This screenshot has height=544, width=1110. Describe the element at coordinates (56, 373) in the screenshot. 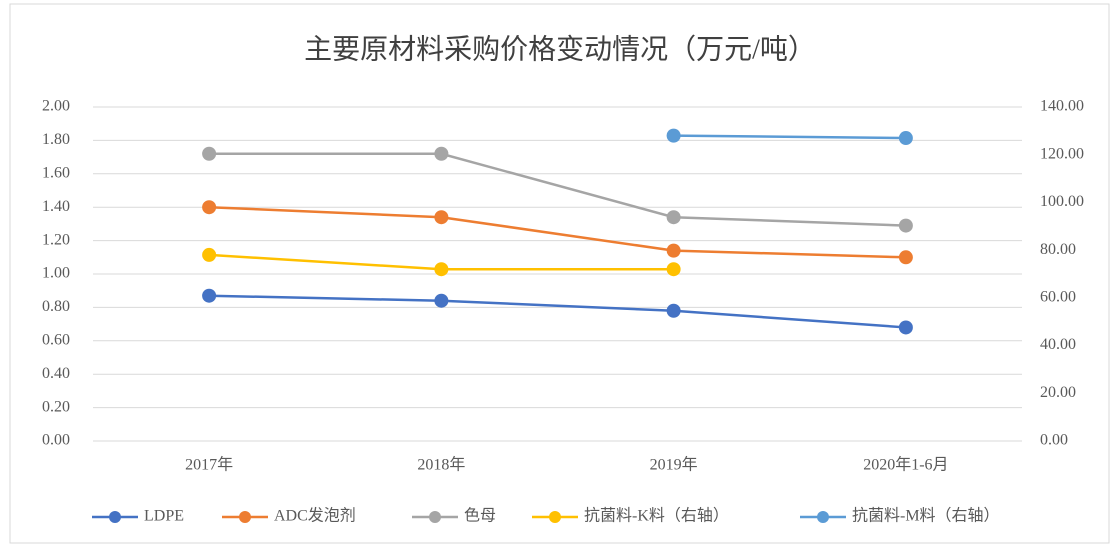

I see `y-tick-label: 0.40` at that location.